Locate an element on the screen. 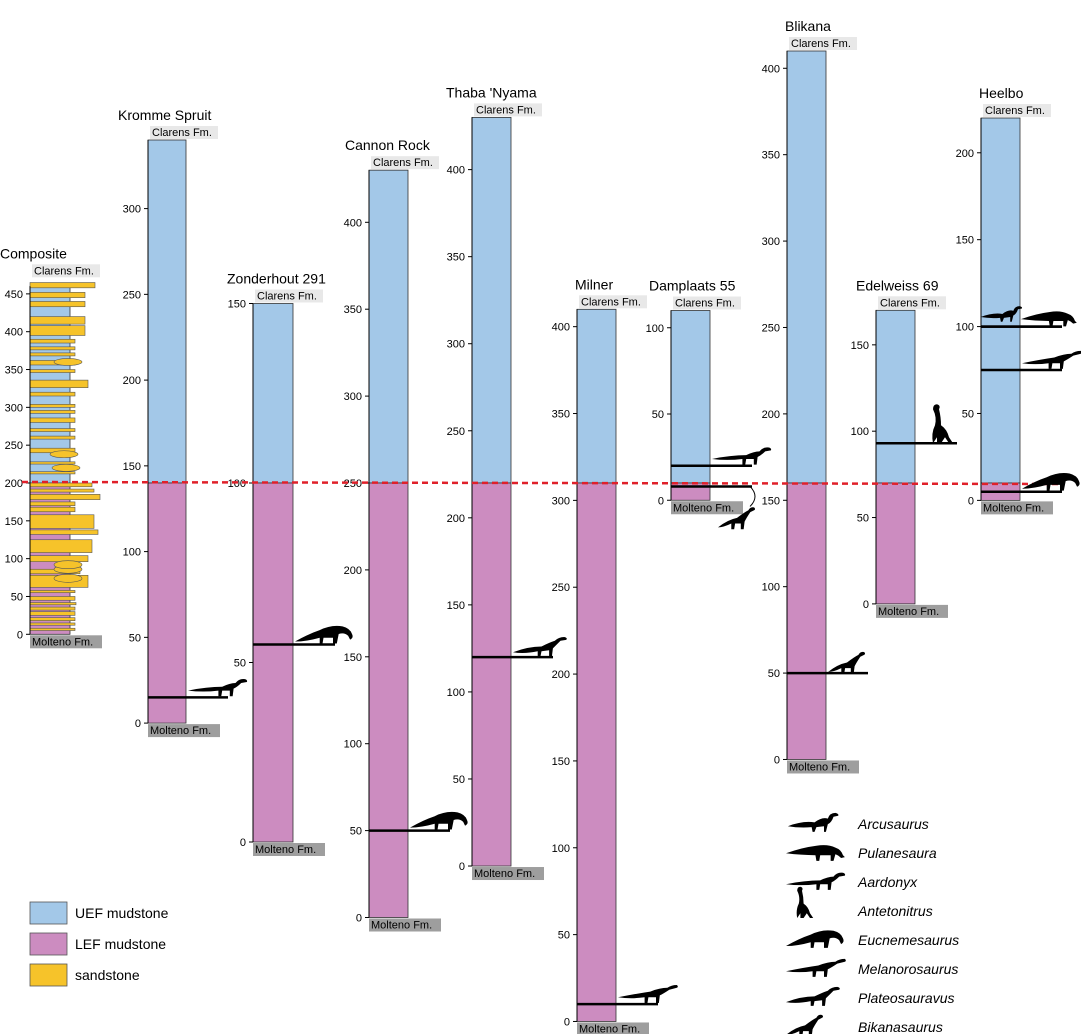  section-axis: 0 50 100 150 is located at coordinates (864, 460).